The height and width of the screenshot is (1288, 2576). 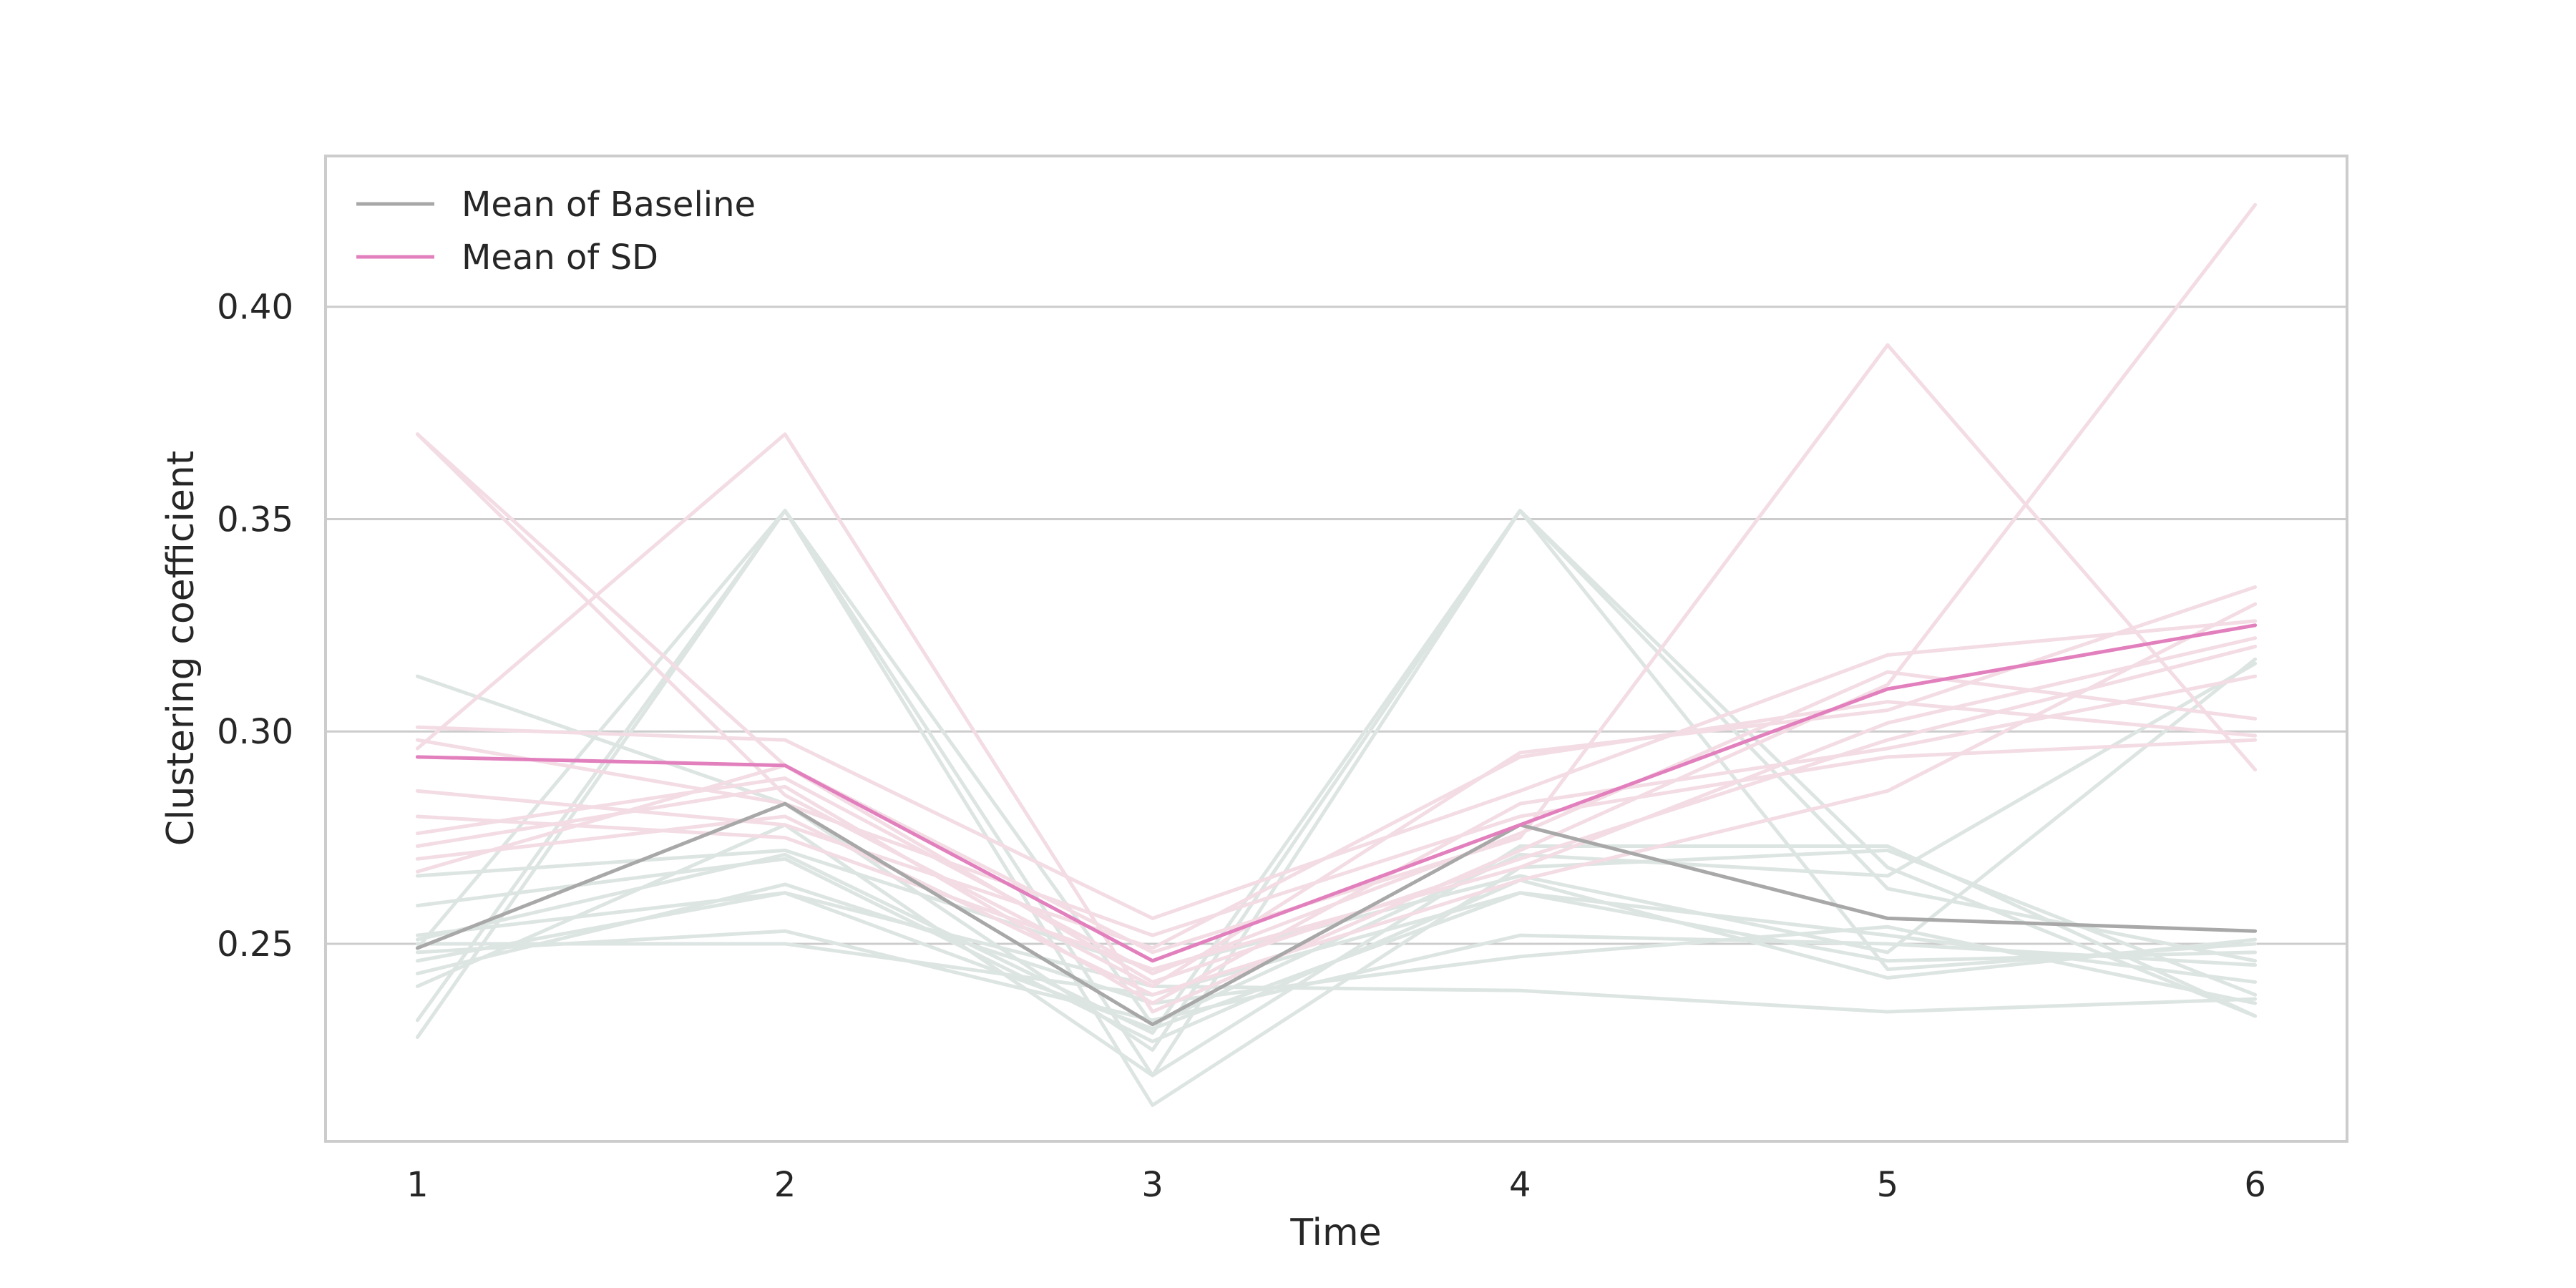 What do you see at coordinates (255, 732) in the screenshot?
I see `y-tick-label: 0.30` at bounding box center [255, 732].